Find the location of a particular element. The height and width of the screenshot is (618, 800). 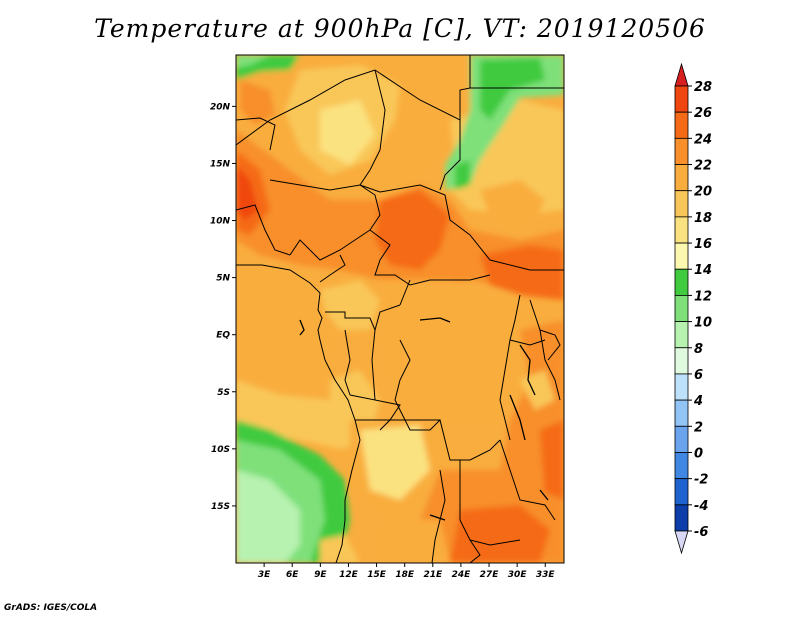

colorbar-bottom-arrow is located at coordinates (681, 542).